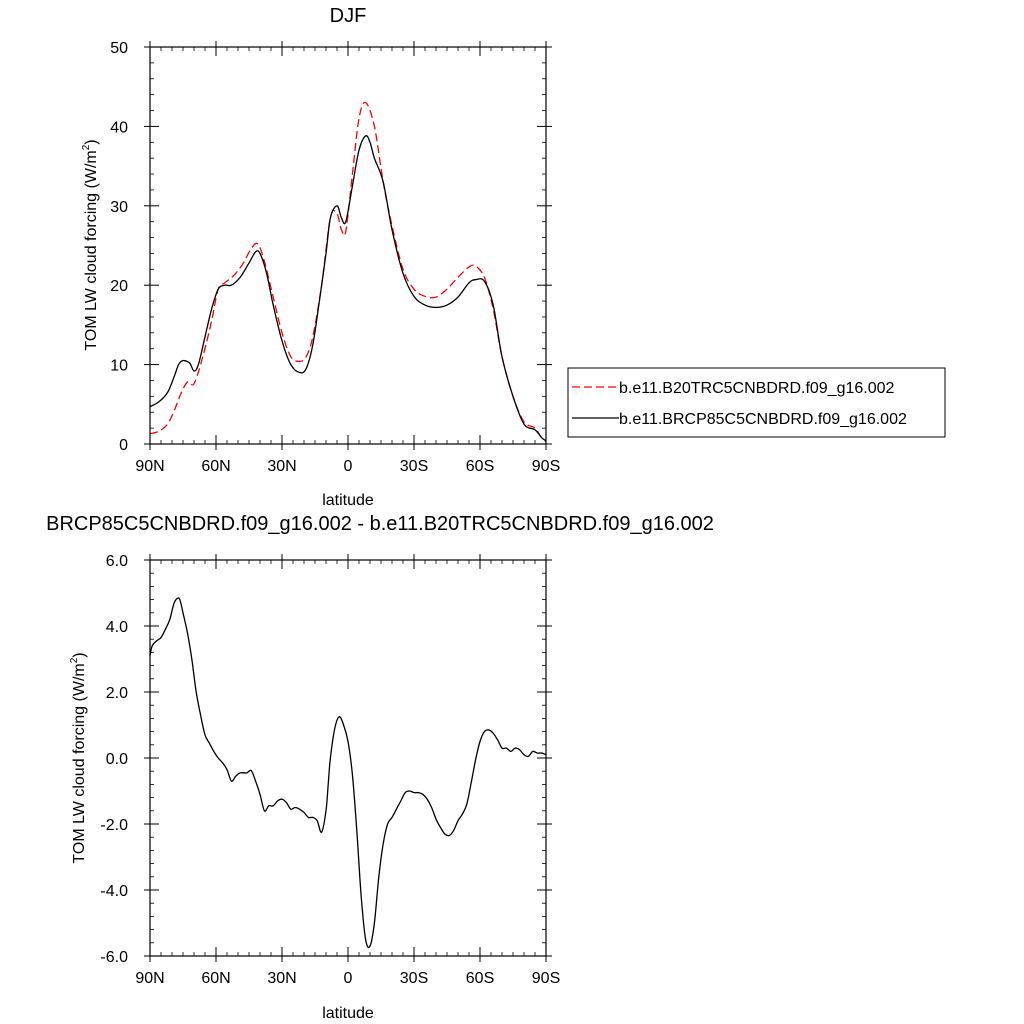 This screenshot has width=1024, height=1024. What do you see at coordinates (348, 16) in the screenshot?
I see `top-chart-title: DJF` at bounding box center [348, 16].